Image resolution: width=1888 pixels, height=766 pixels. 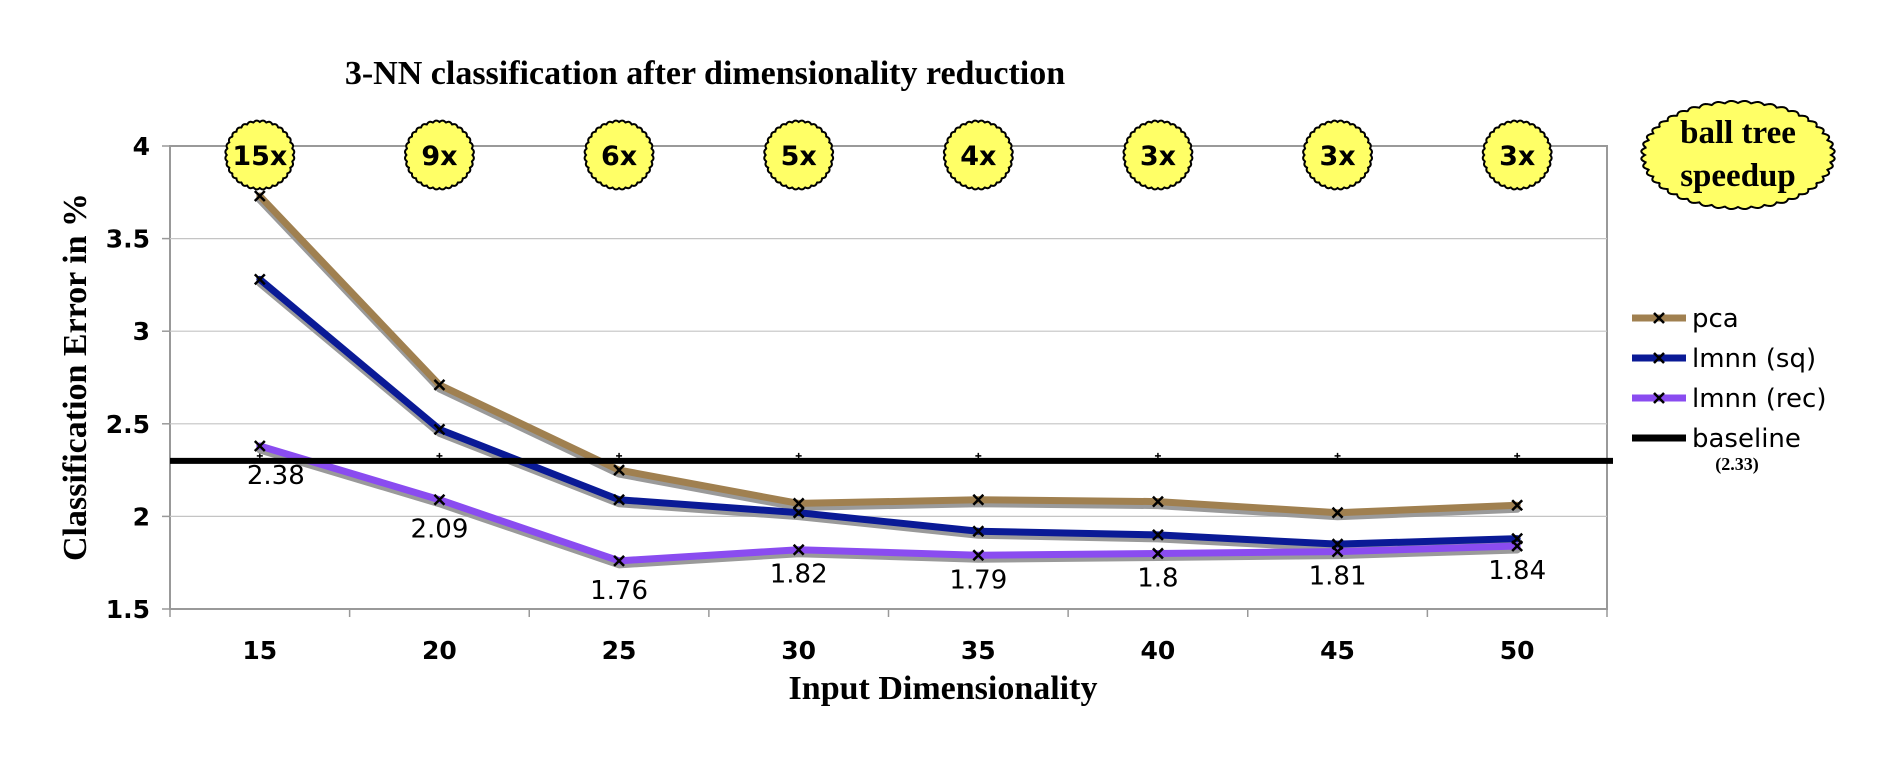 I want to click on y-tick-label: 3.5, so click(x=128, y=239).